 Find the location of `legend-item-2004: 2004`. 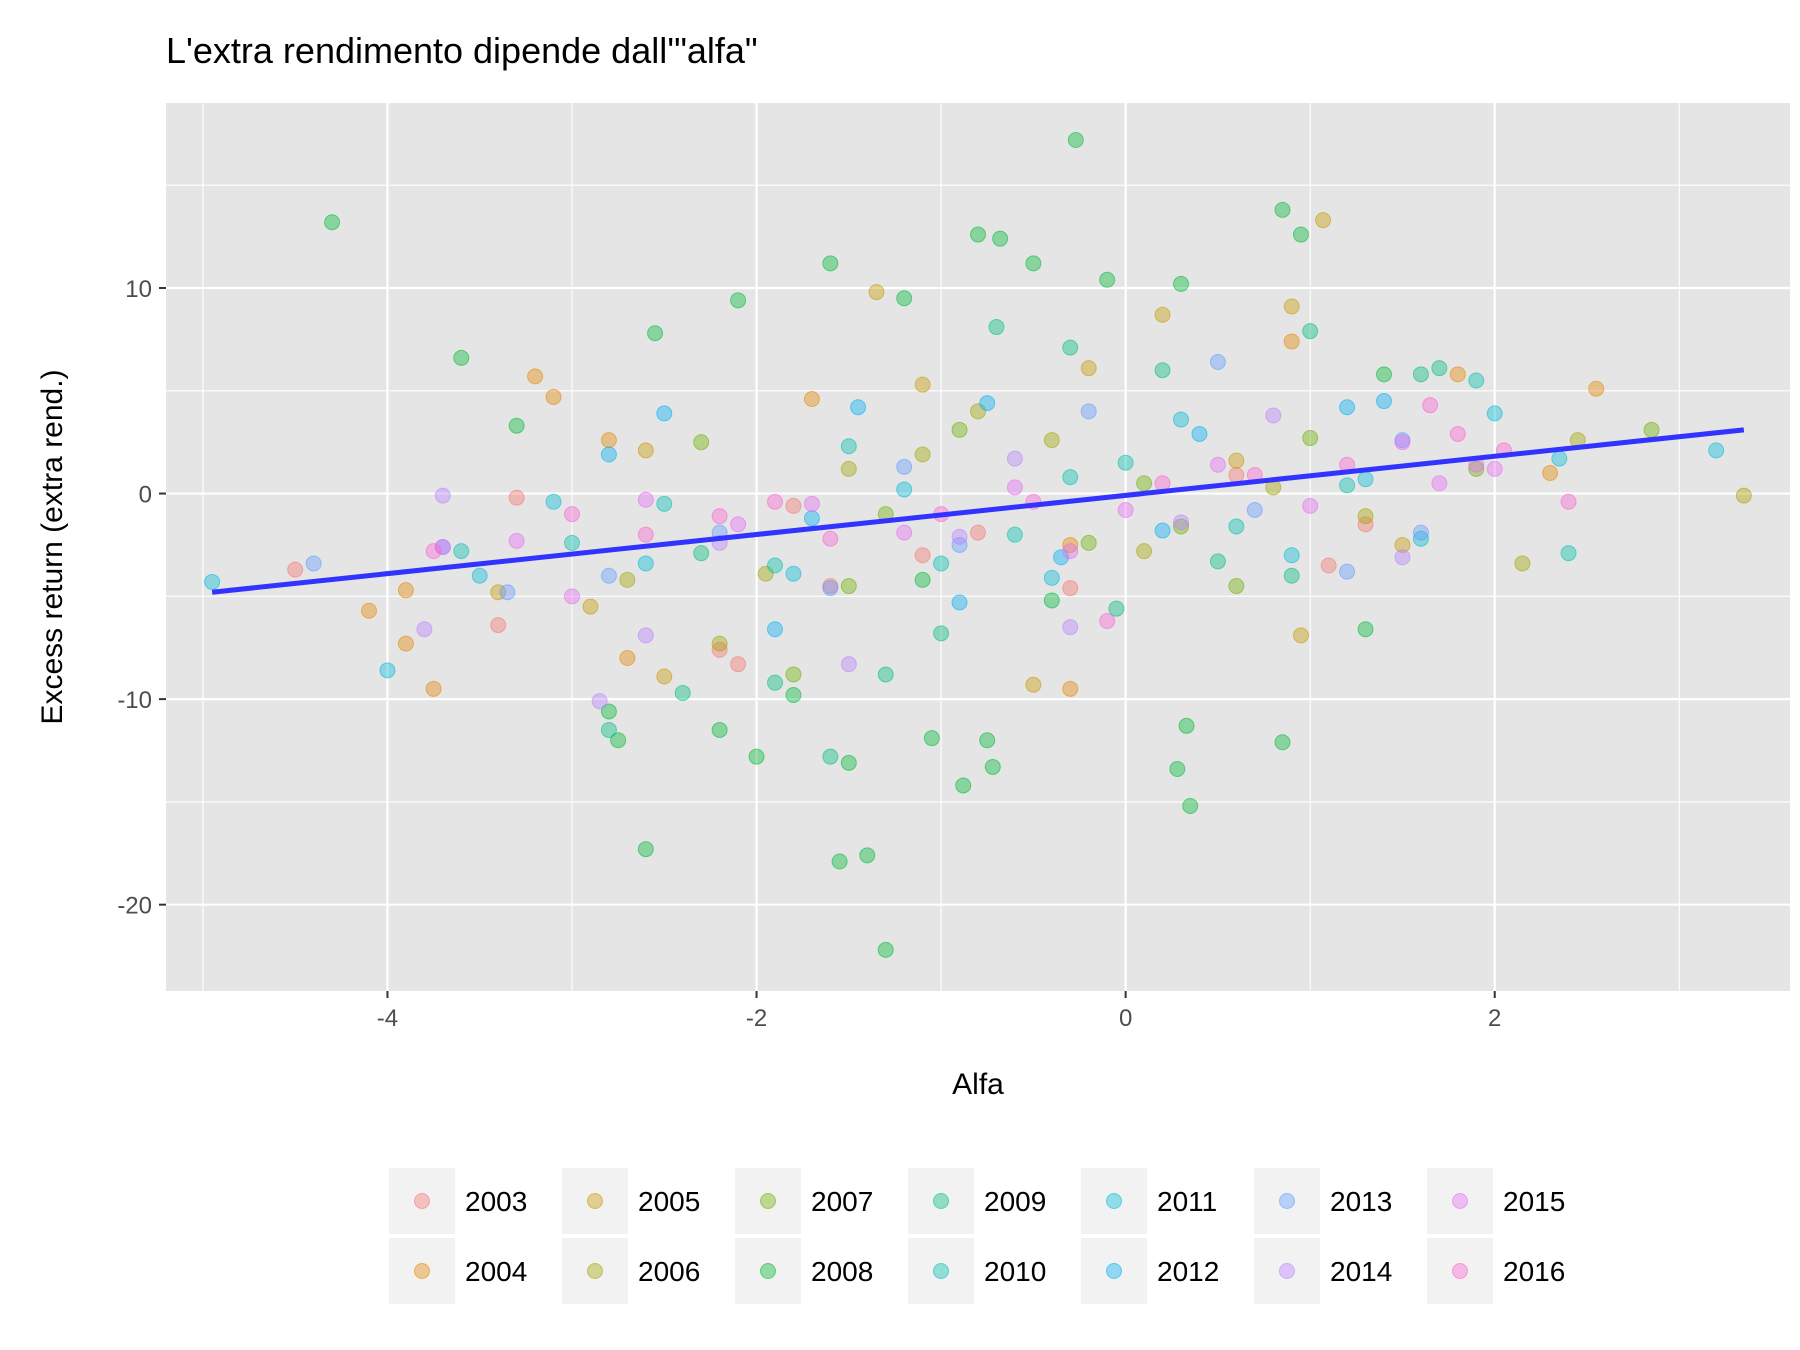

legend-item-2004: 2004 is located at coordinates (458, 1271).